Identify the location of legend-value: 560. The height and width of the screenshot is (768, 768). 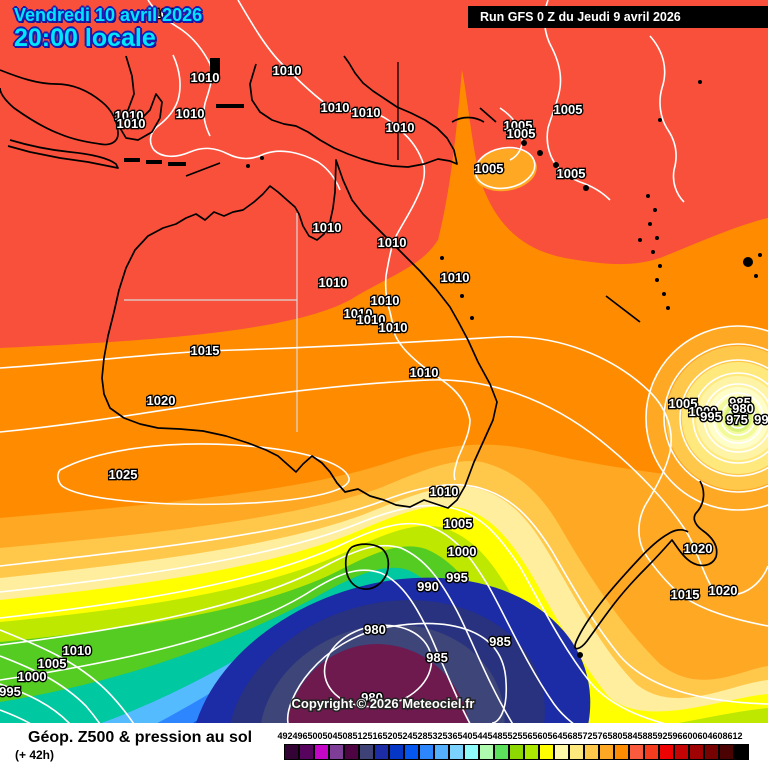
(540, 736).